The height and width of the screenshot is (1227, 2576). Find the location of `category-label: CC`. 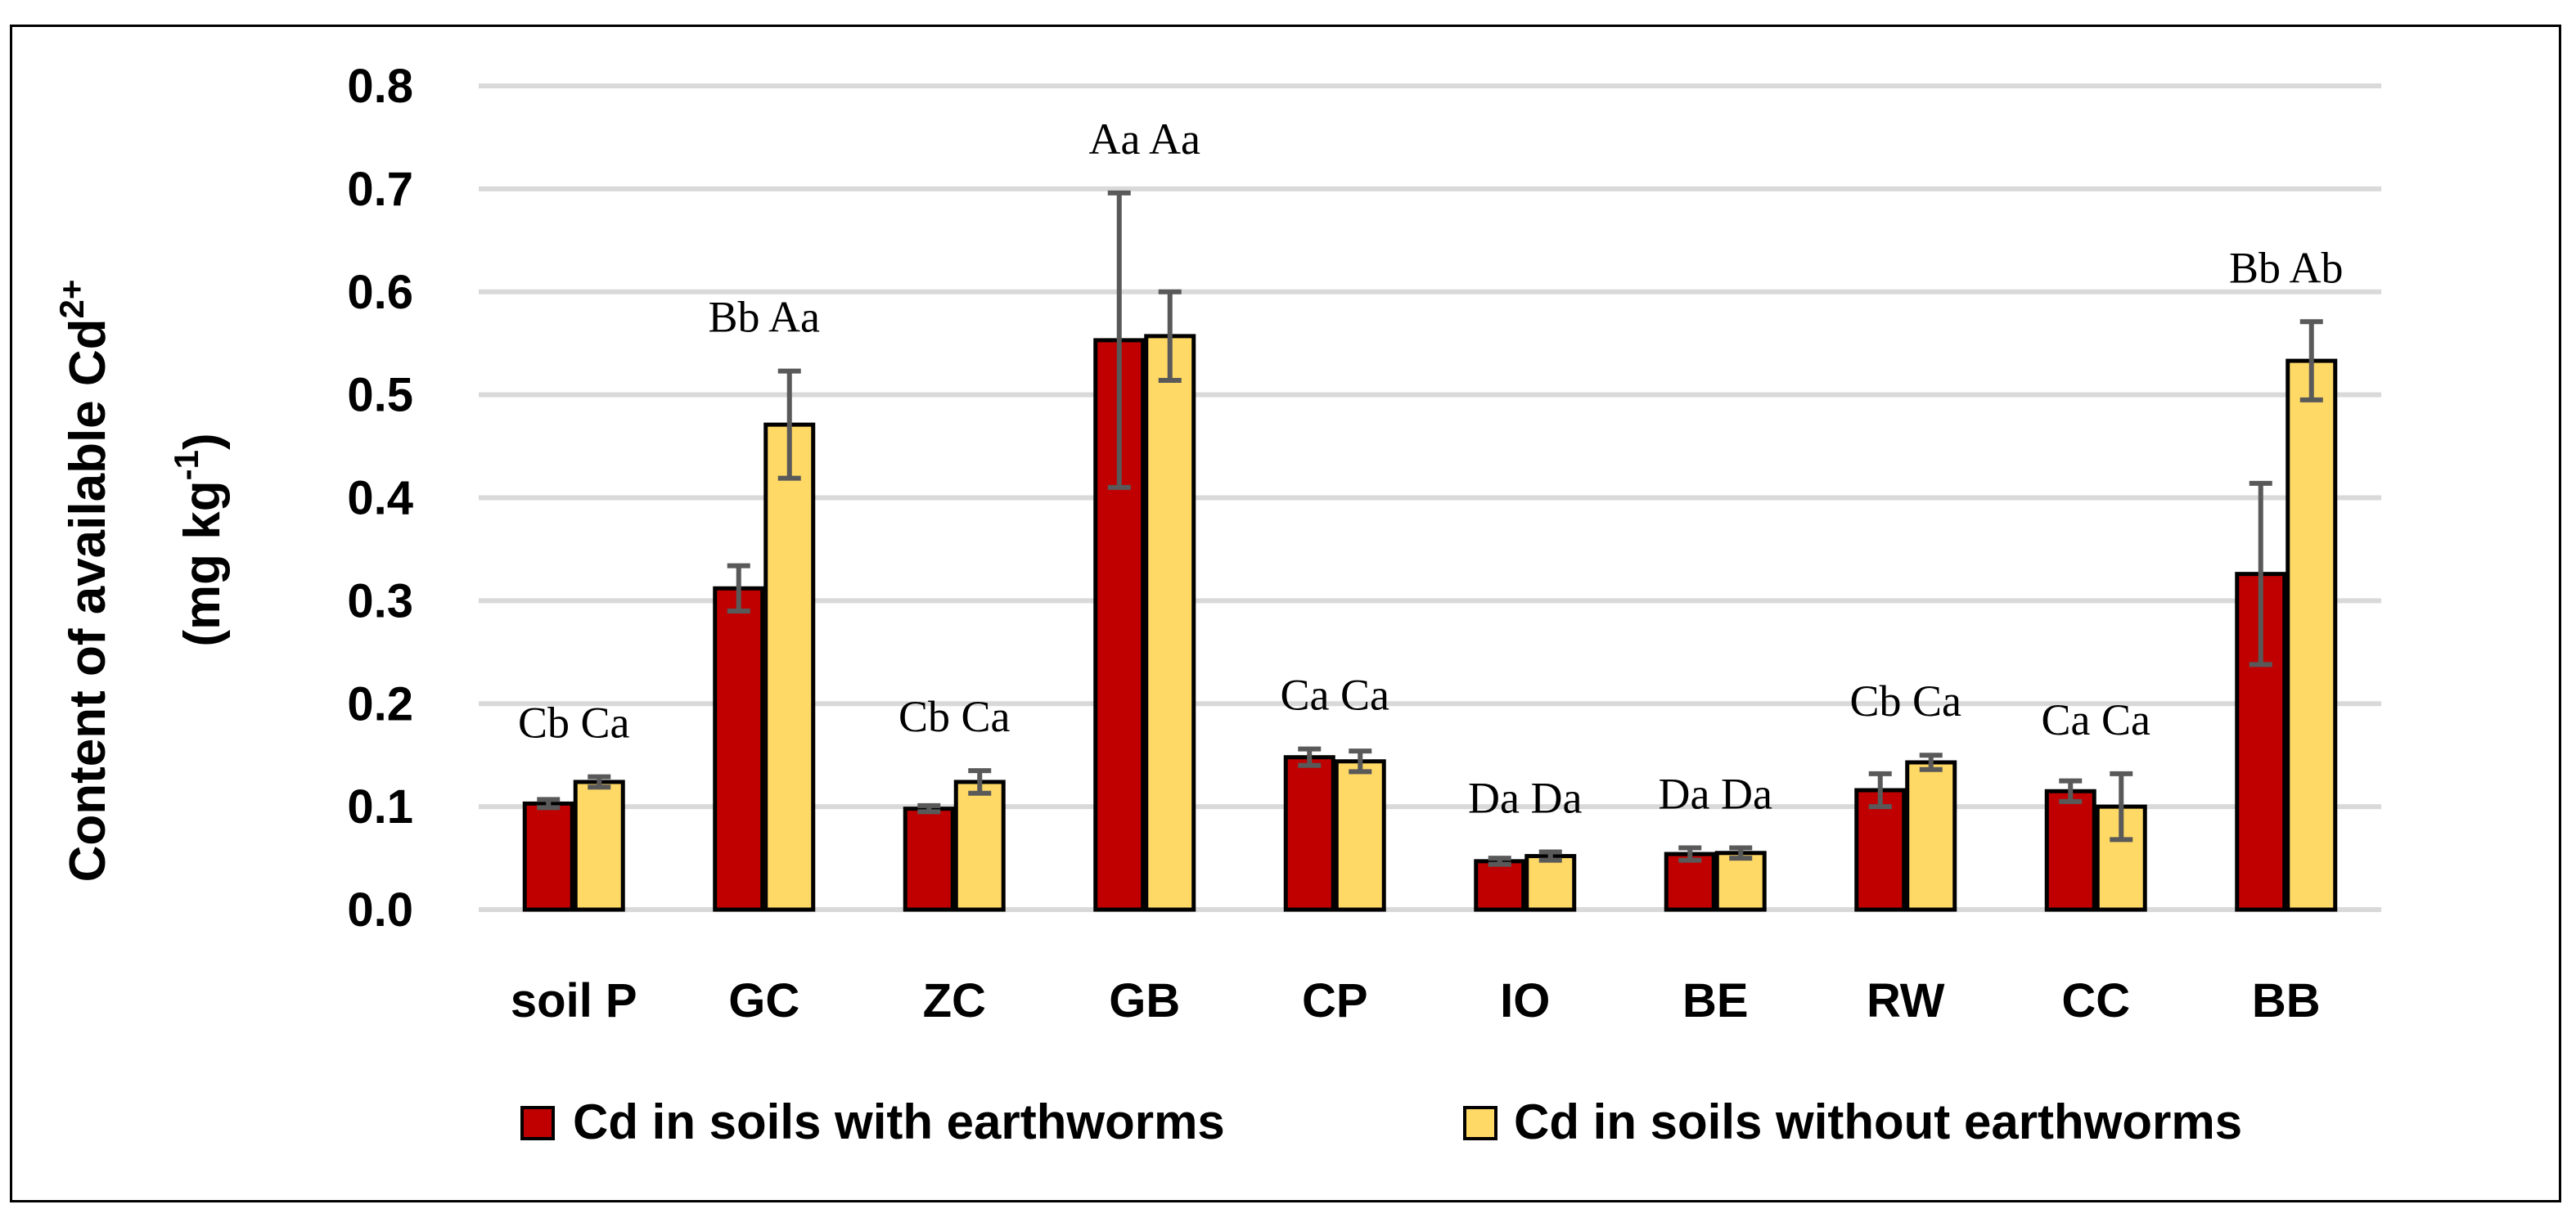

category-label: CC is located at coordinates (2095, 1000).